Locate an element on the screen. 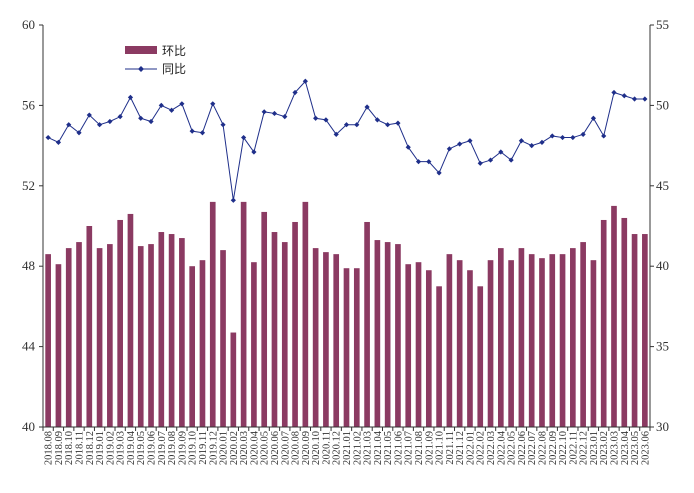  x-tick-label: 2021.07 is located at coordinates (409, 448).